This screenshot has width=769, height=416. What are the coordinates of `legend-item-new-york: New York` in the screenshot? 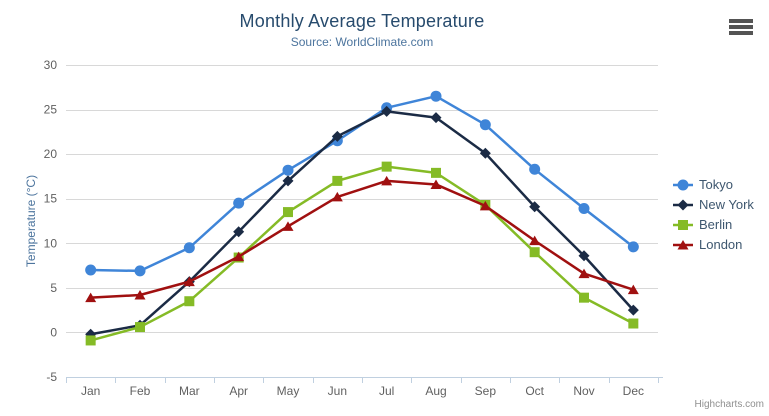 It's located at (713, 204).